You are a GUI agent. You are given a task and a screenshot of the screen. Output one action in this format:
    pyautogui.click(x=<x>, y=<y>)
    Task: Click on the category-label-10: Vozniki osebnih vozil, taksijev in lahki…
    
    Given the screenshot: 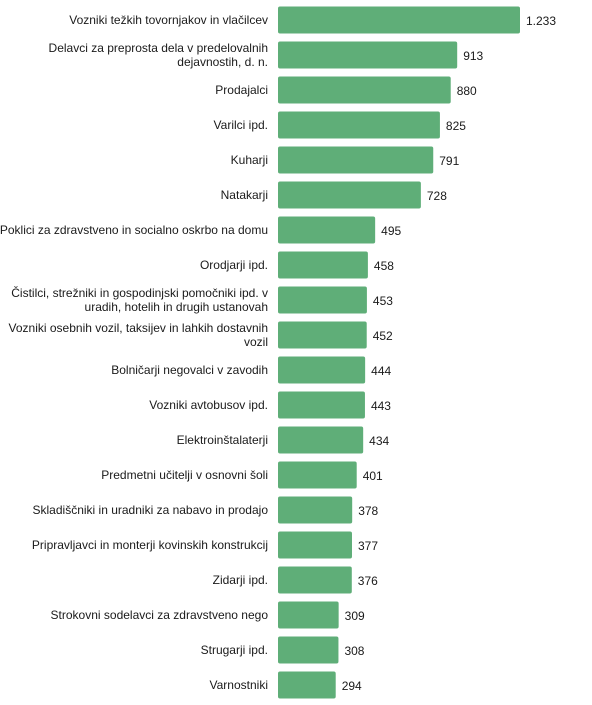 What is the action you would take?
    pyautogui.click(x=138, y=335)
    